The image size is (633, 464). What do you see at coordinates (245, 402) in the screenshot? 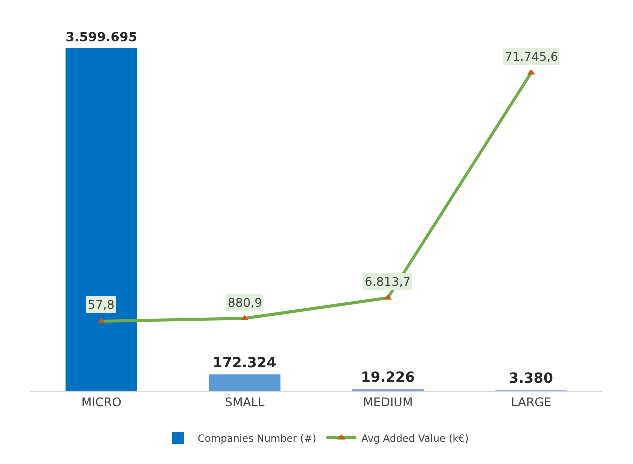
I see `x-tick-label: SMALL` at bounding box center [245, 402].